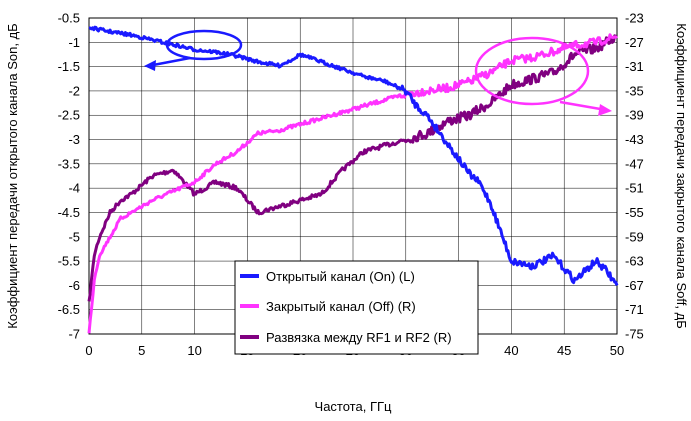  Describe the element at coordinates (69, 115) in the screenshot. I see `y-left-tick-label: -2.5` at that location.